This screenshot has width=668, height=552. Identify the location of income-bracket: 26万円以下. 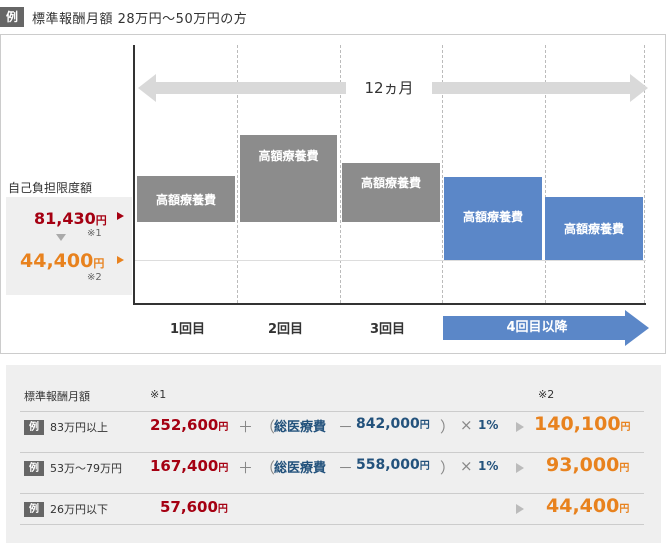
(79, 509).